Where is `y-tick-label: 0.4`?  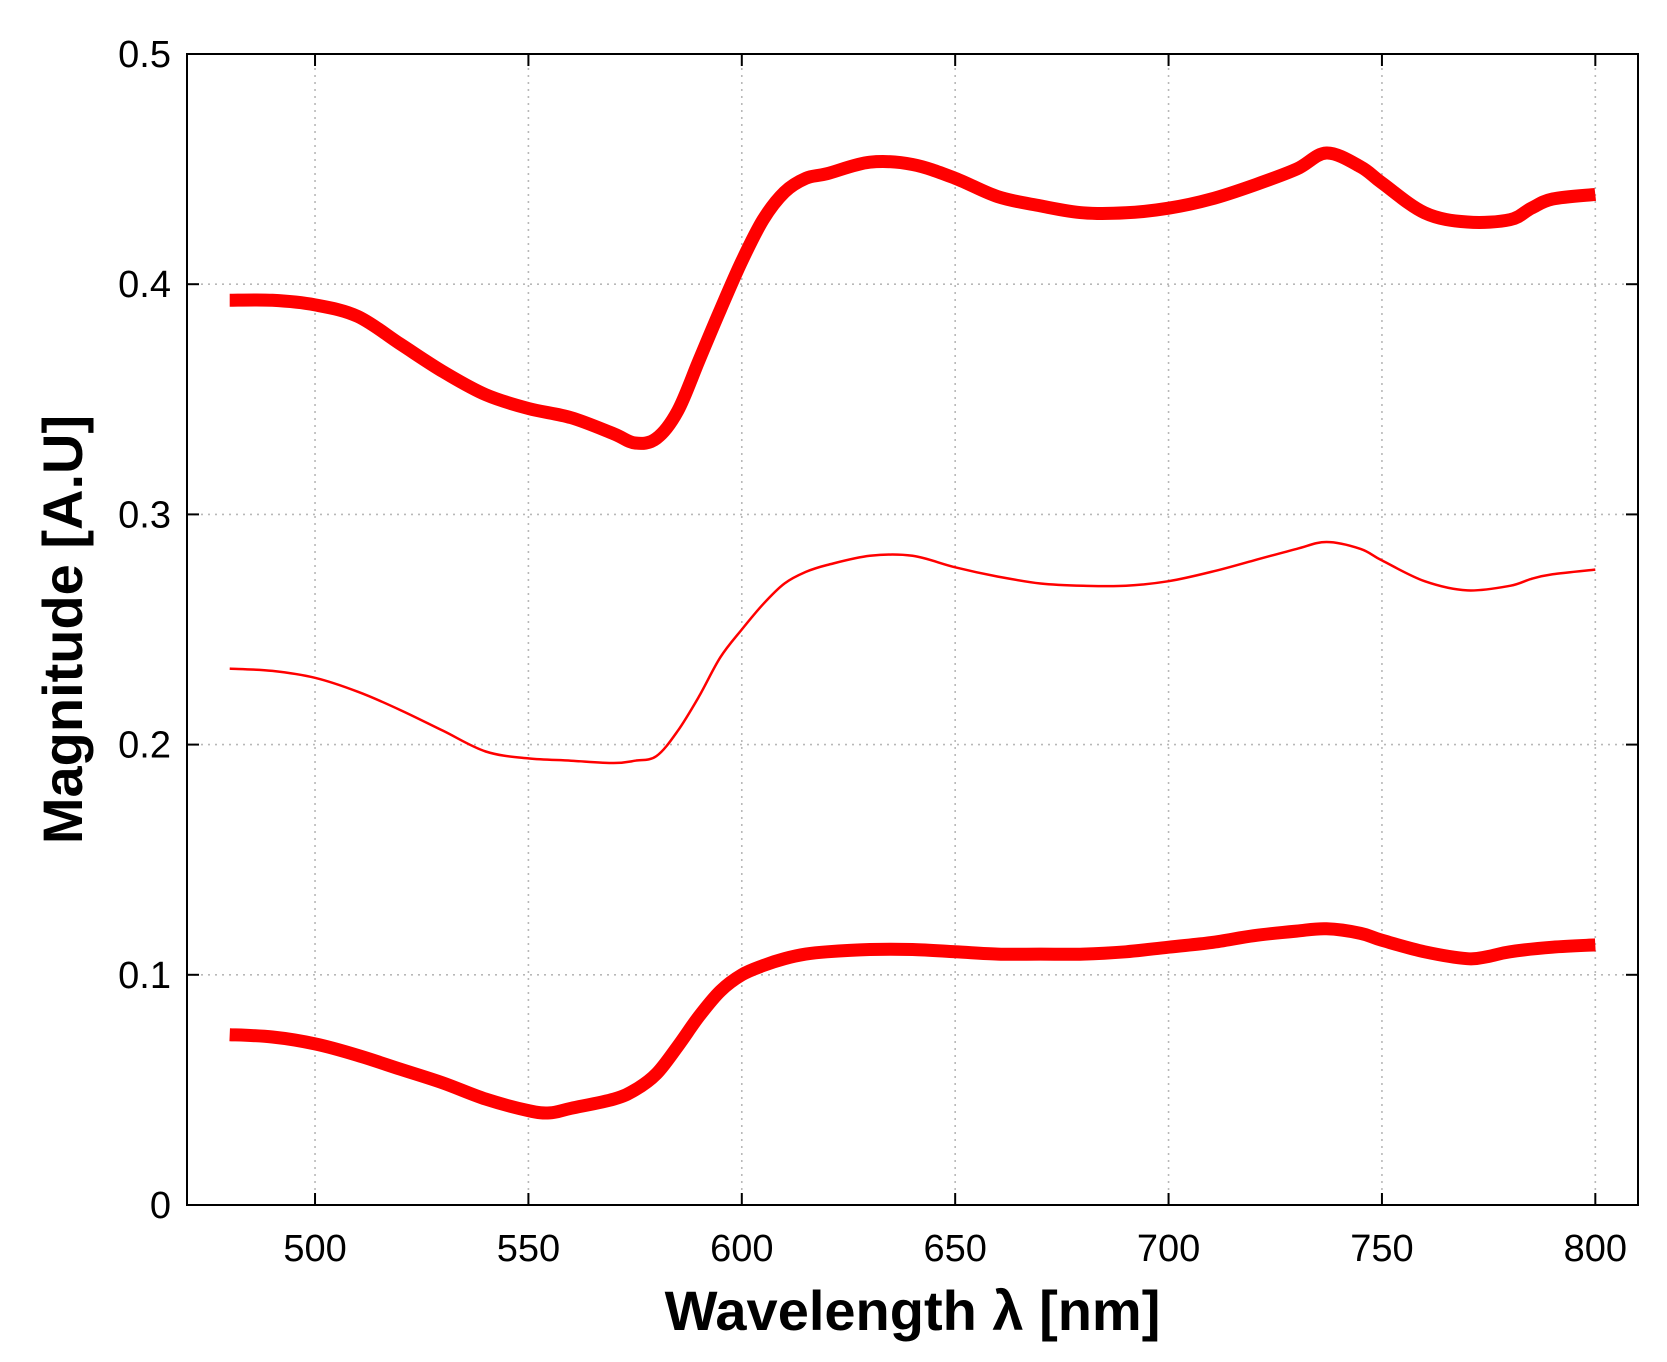 y-tick-label: 0.4 is located at coordinates (144, 285).